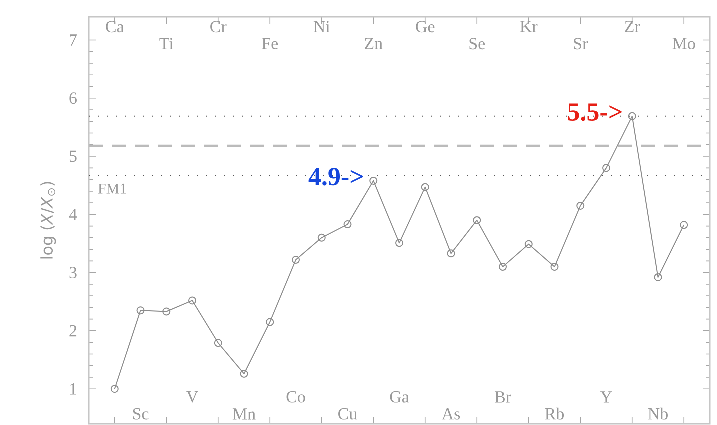 The height and width of the screenshot is (425, 717). What do you see at coordinates (684, 44) in the screenshot?
I see `x-tick-label: Mo` at bounding box center [684, 44].